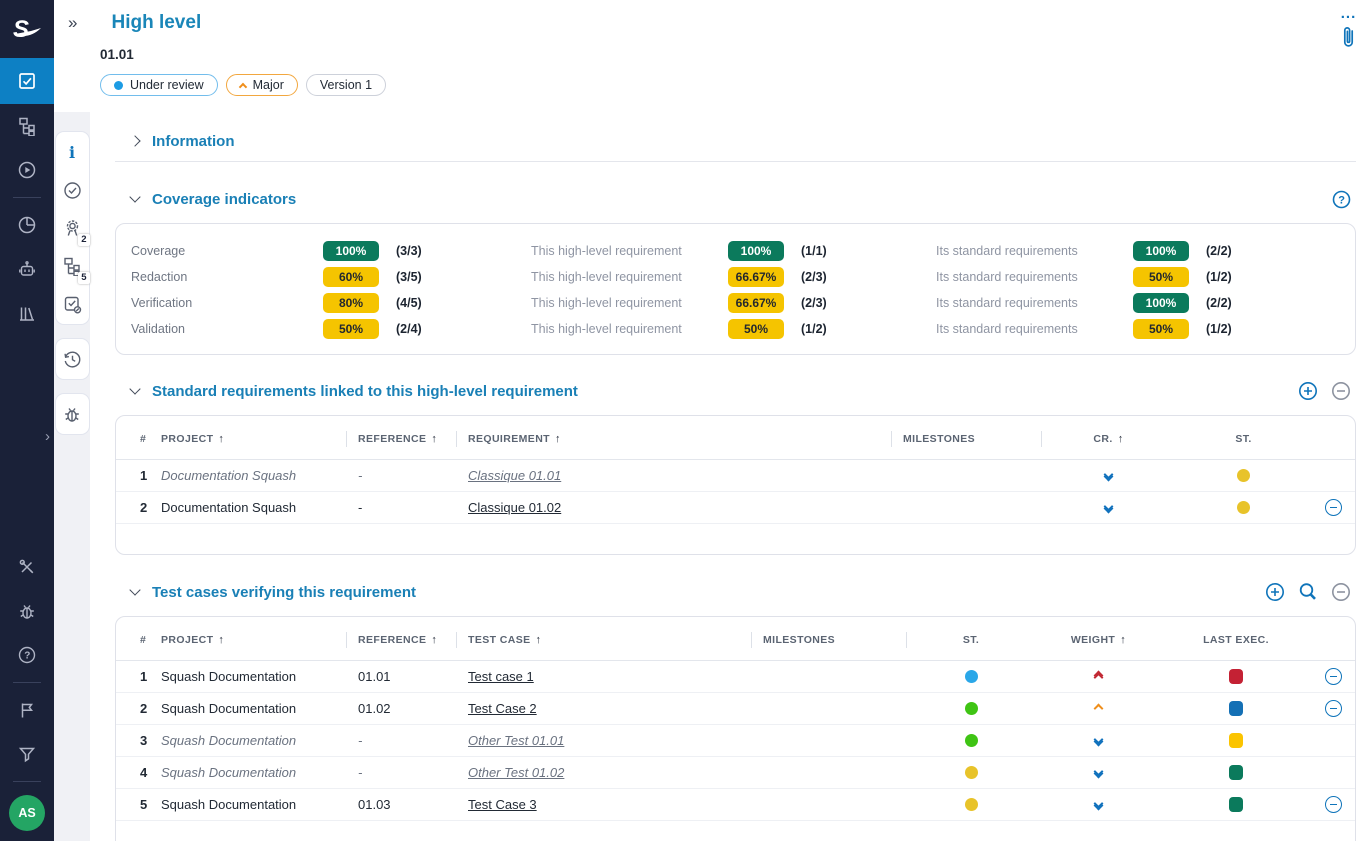 The width and height of the screenshot is (1371, 841). I want to click on col-weight: WEIGHT ↑, so click(1098, 639).